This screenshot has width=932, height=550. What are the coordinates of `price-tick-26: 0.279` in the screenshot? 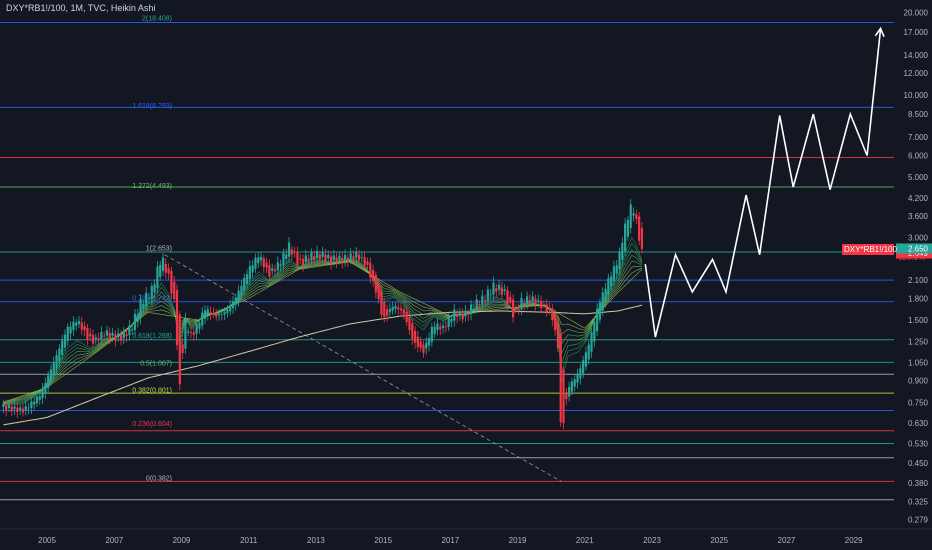 It's located at (918, 520).